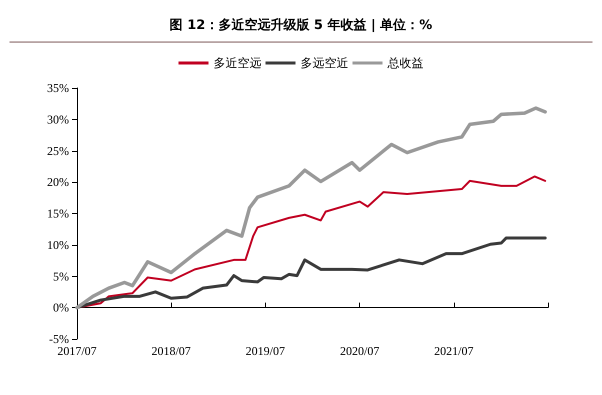 The height and width of the screenshot is (395, 602). I want to click on y-tick-label: 30%, so click(58, 119).